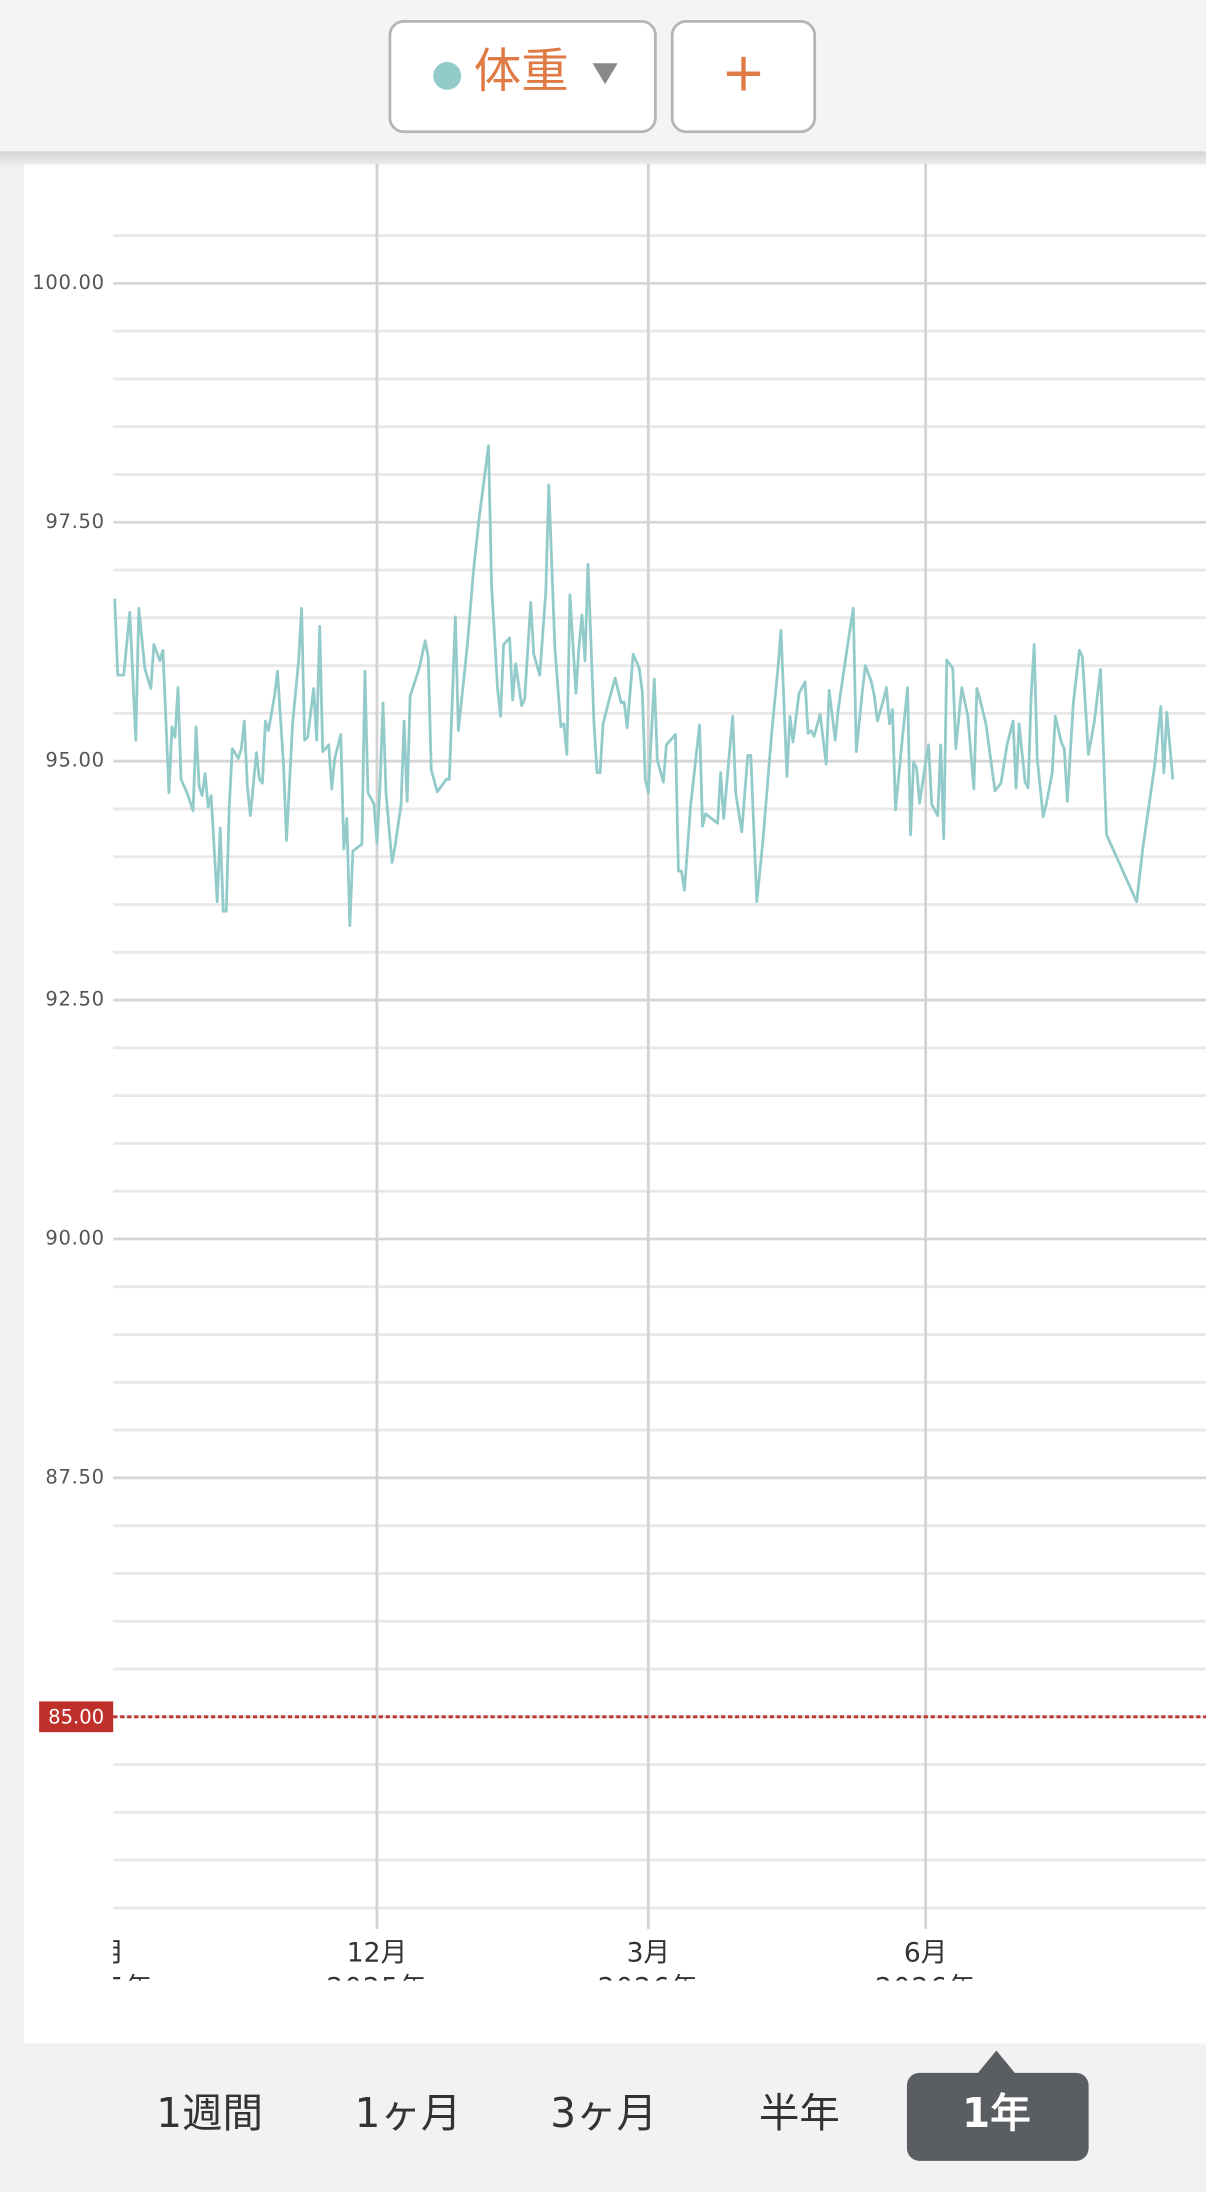  I want to click on y-tick-label: 87.50, so click(74, 1476).